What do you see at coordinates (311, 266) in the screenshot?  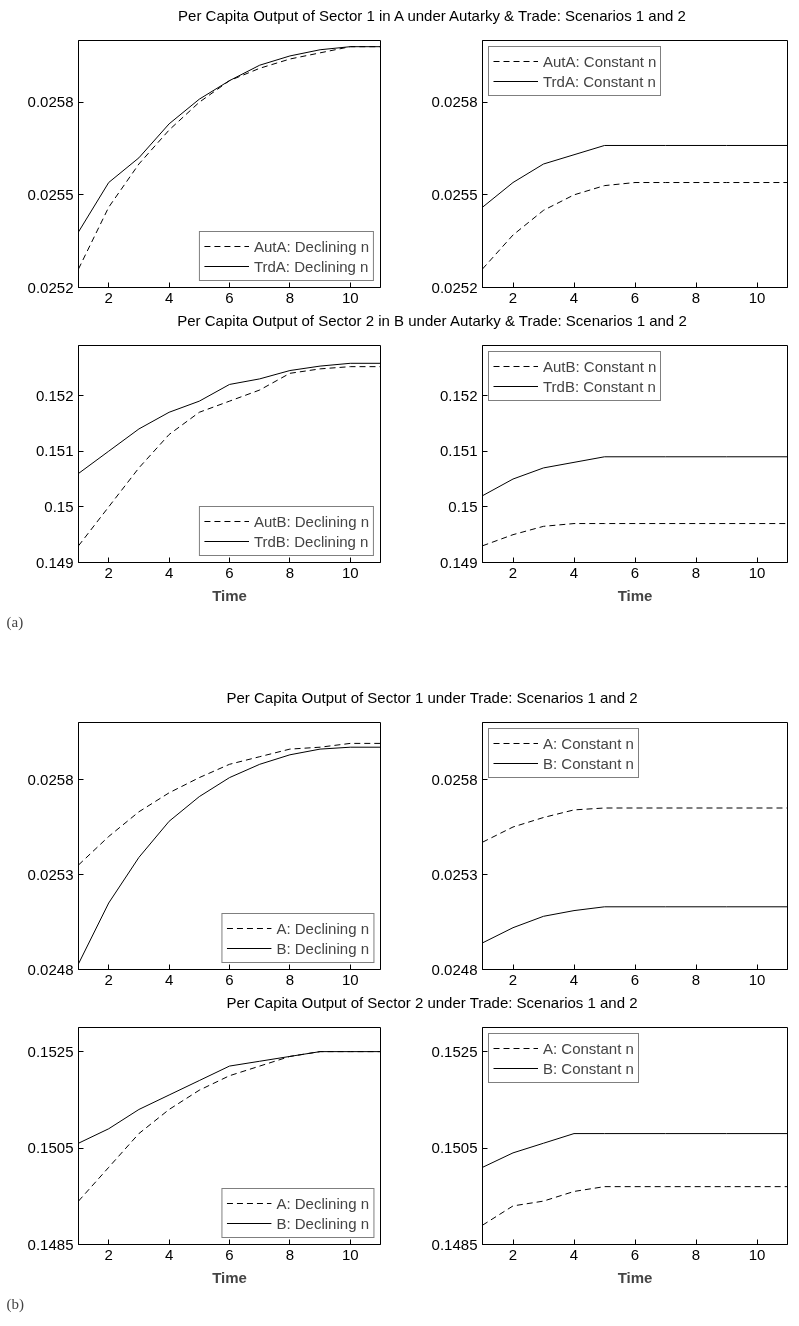 I see `legend-label: TrdA: Declining n` at bounding box center [311, 266].